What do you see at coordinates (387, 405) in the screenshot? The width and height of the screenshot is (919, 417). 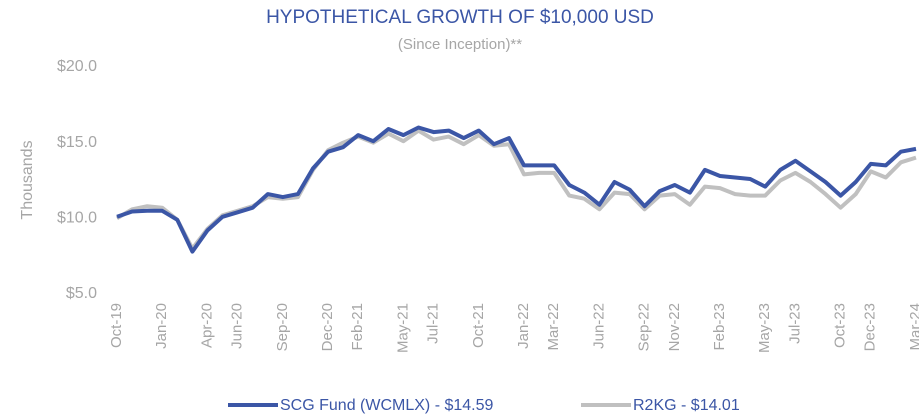 I see `legend-label: SCG Fund (WCMLX) - $14.59` at bounding box center [387, 405].